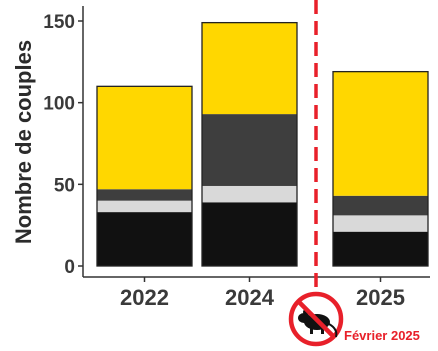 This screenshot has width=438, height=351. What do you see at coordinates (64, 185) in the screenshot?
I see `y-tick-label: 50` at bounding box center [64, 185].